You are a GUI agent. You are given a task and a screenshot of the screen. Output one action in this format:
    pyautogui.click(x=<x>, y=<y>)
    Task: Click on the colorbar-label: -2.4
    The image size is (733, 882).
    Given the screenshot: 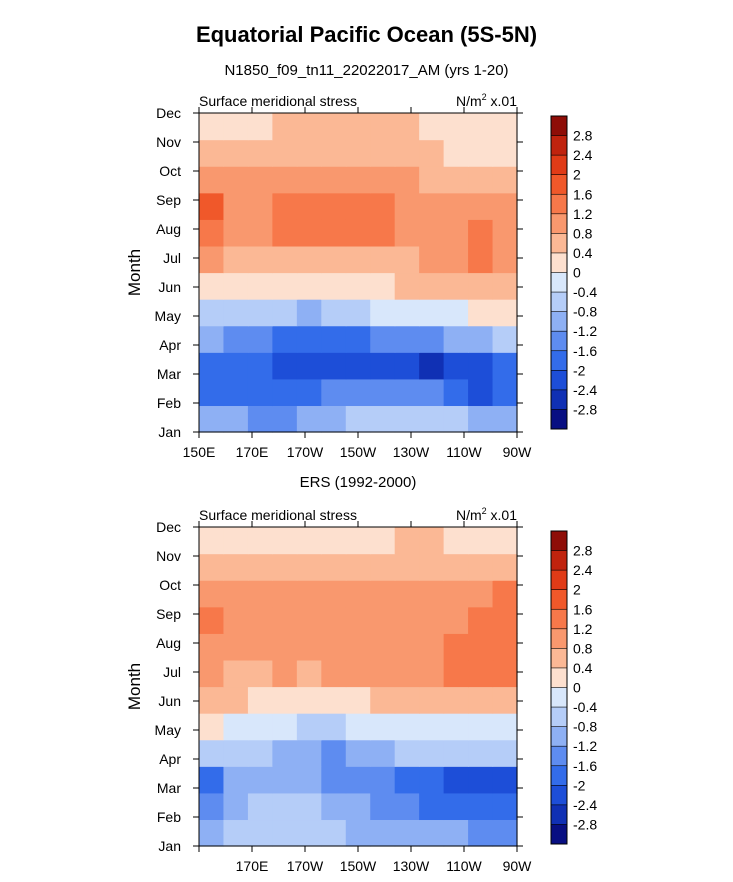 What is the action you would take?
    pyautogui.click(x=585, y=390)
    